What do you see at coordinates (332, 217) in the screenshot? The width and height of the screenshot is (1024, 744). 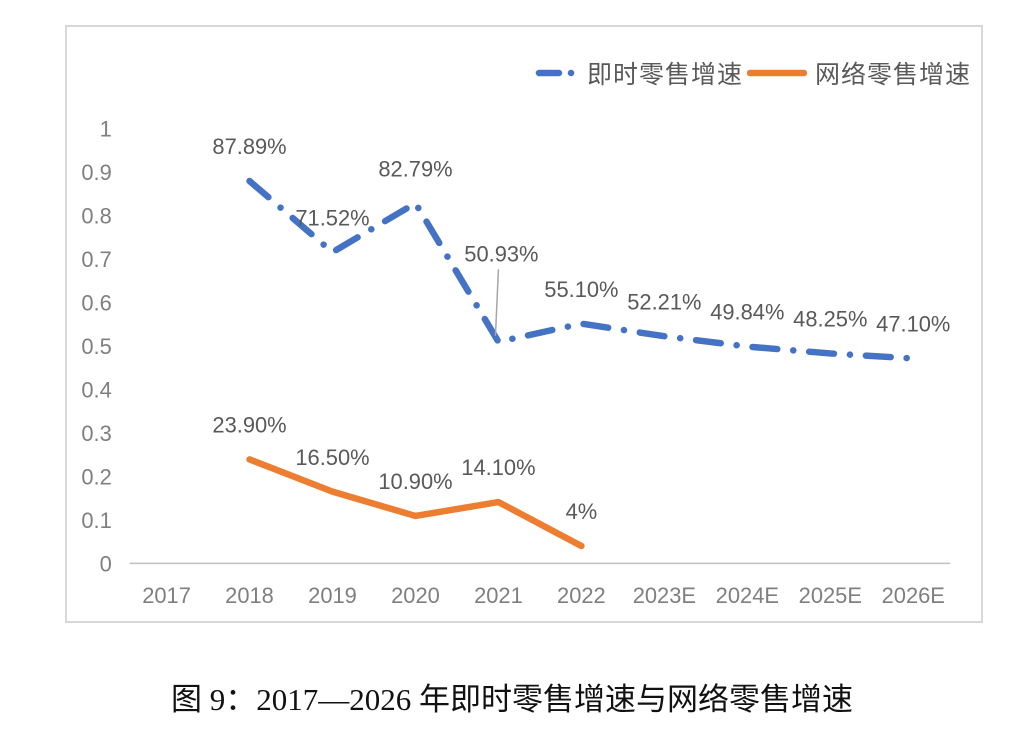 I see `data-label: 71.52%` at bounding box center [332, 217].